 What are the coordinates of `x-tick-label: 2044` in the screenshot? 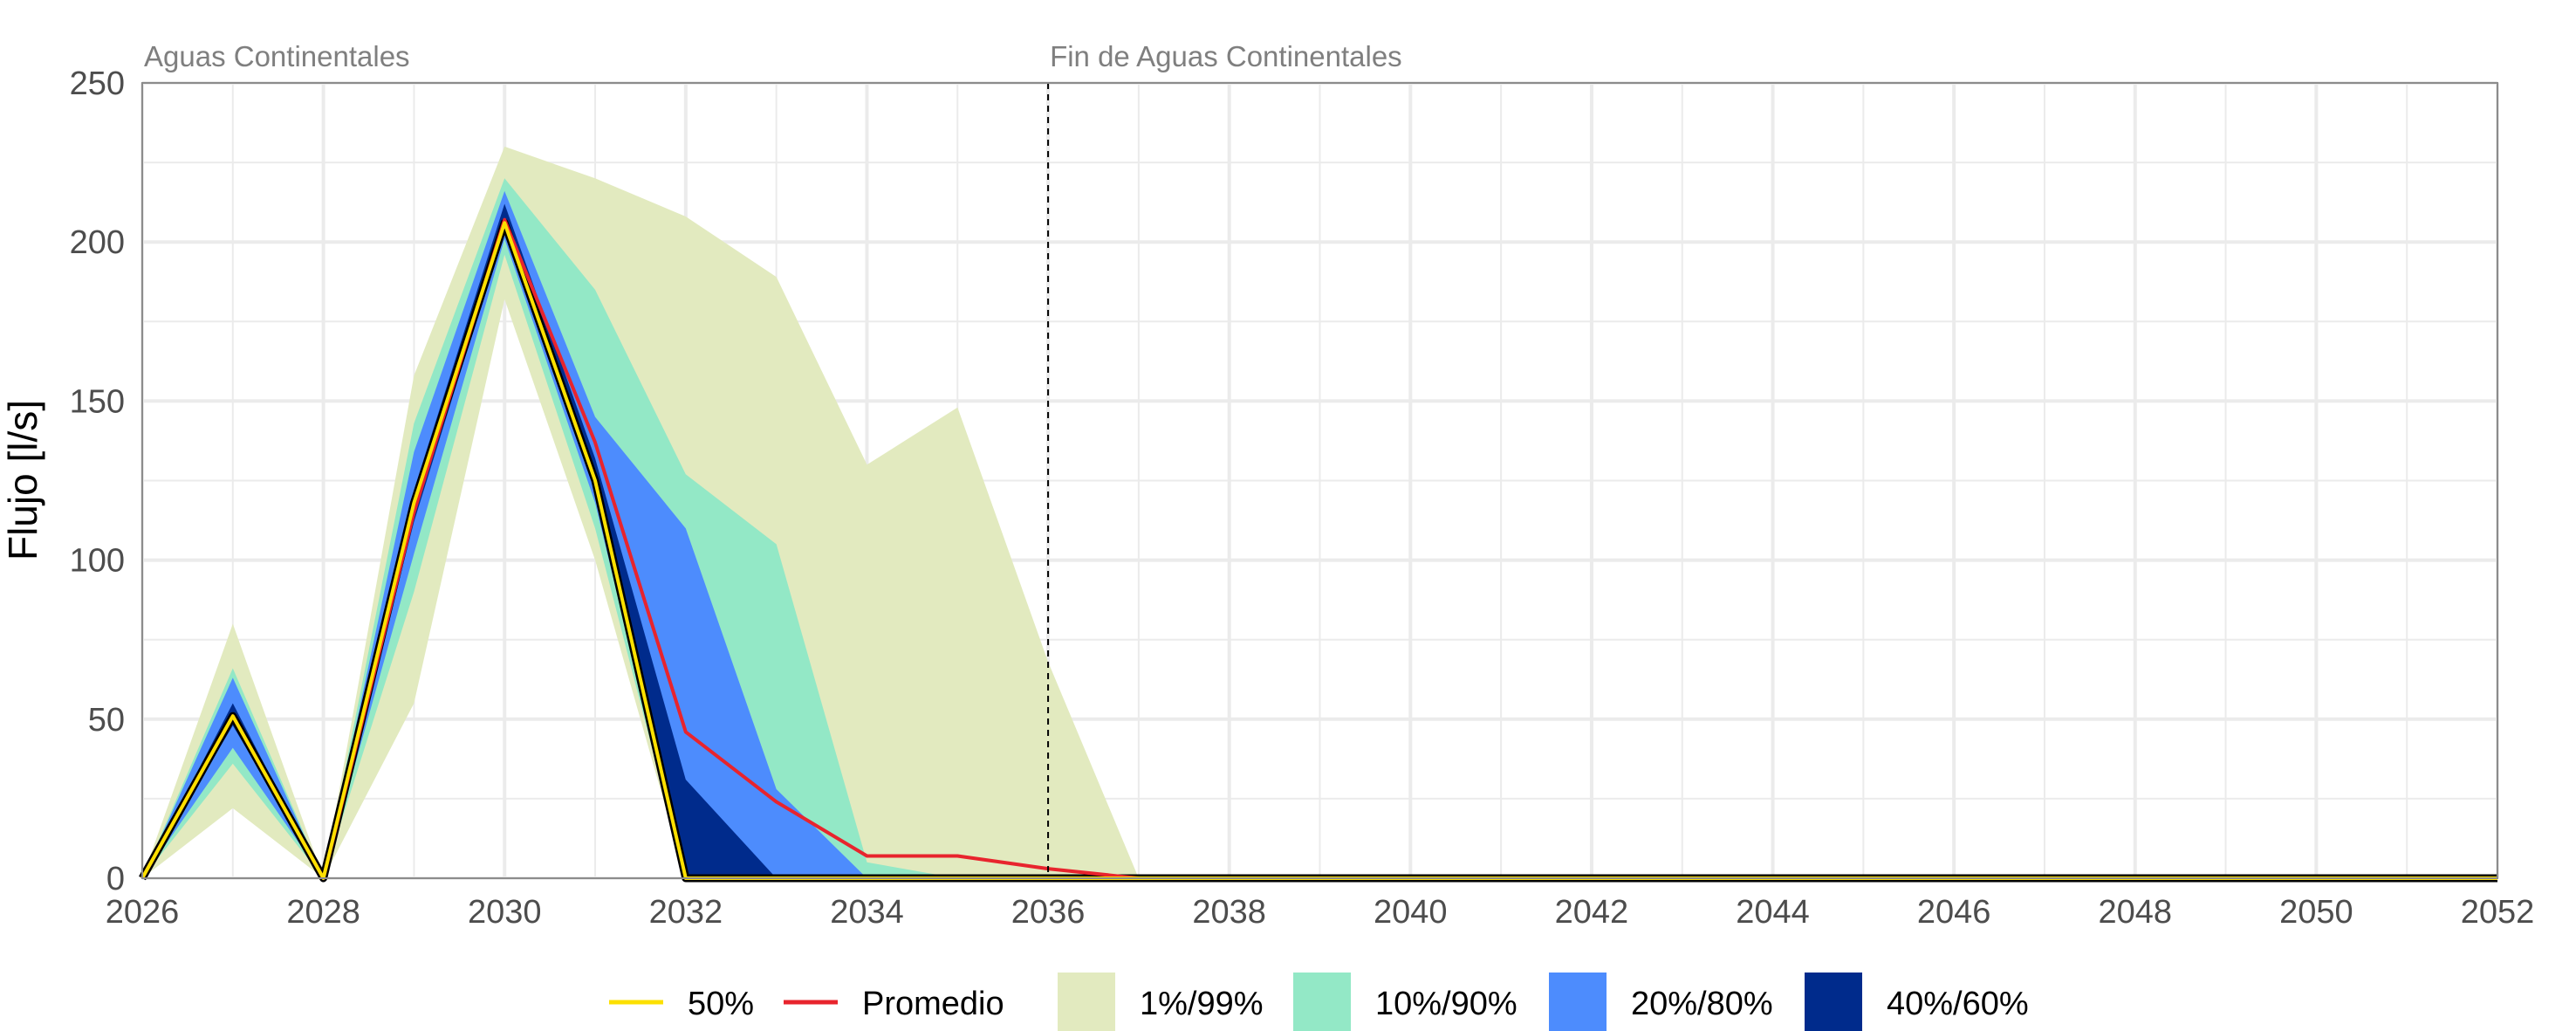 It's located at (1773, 913).